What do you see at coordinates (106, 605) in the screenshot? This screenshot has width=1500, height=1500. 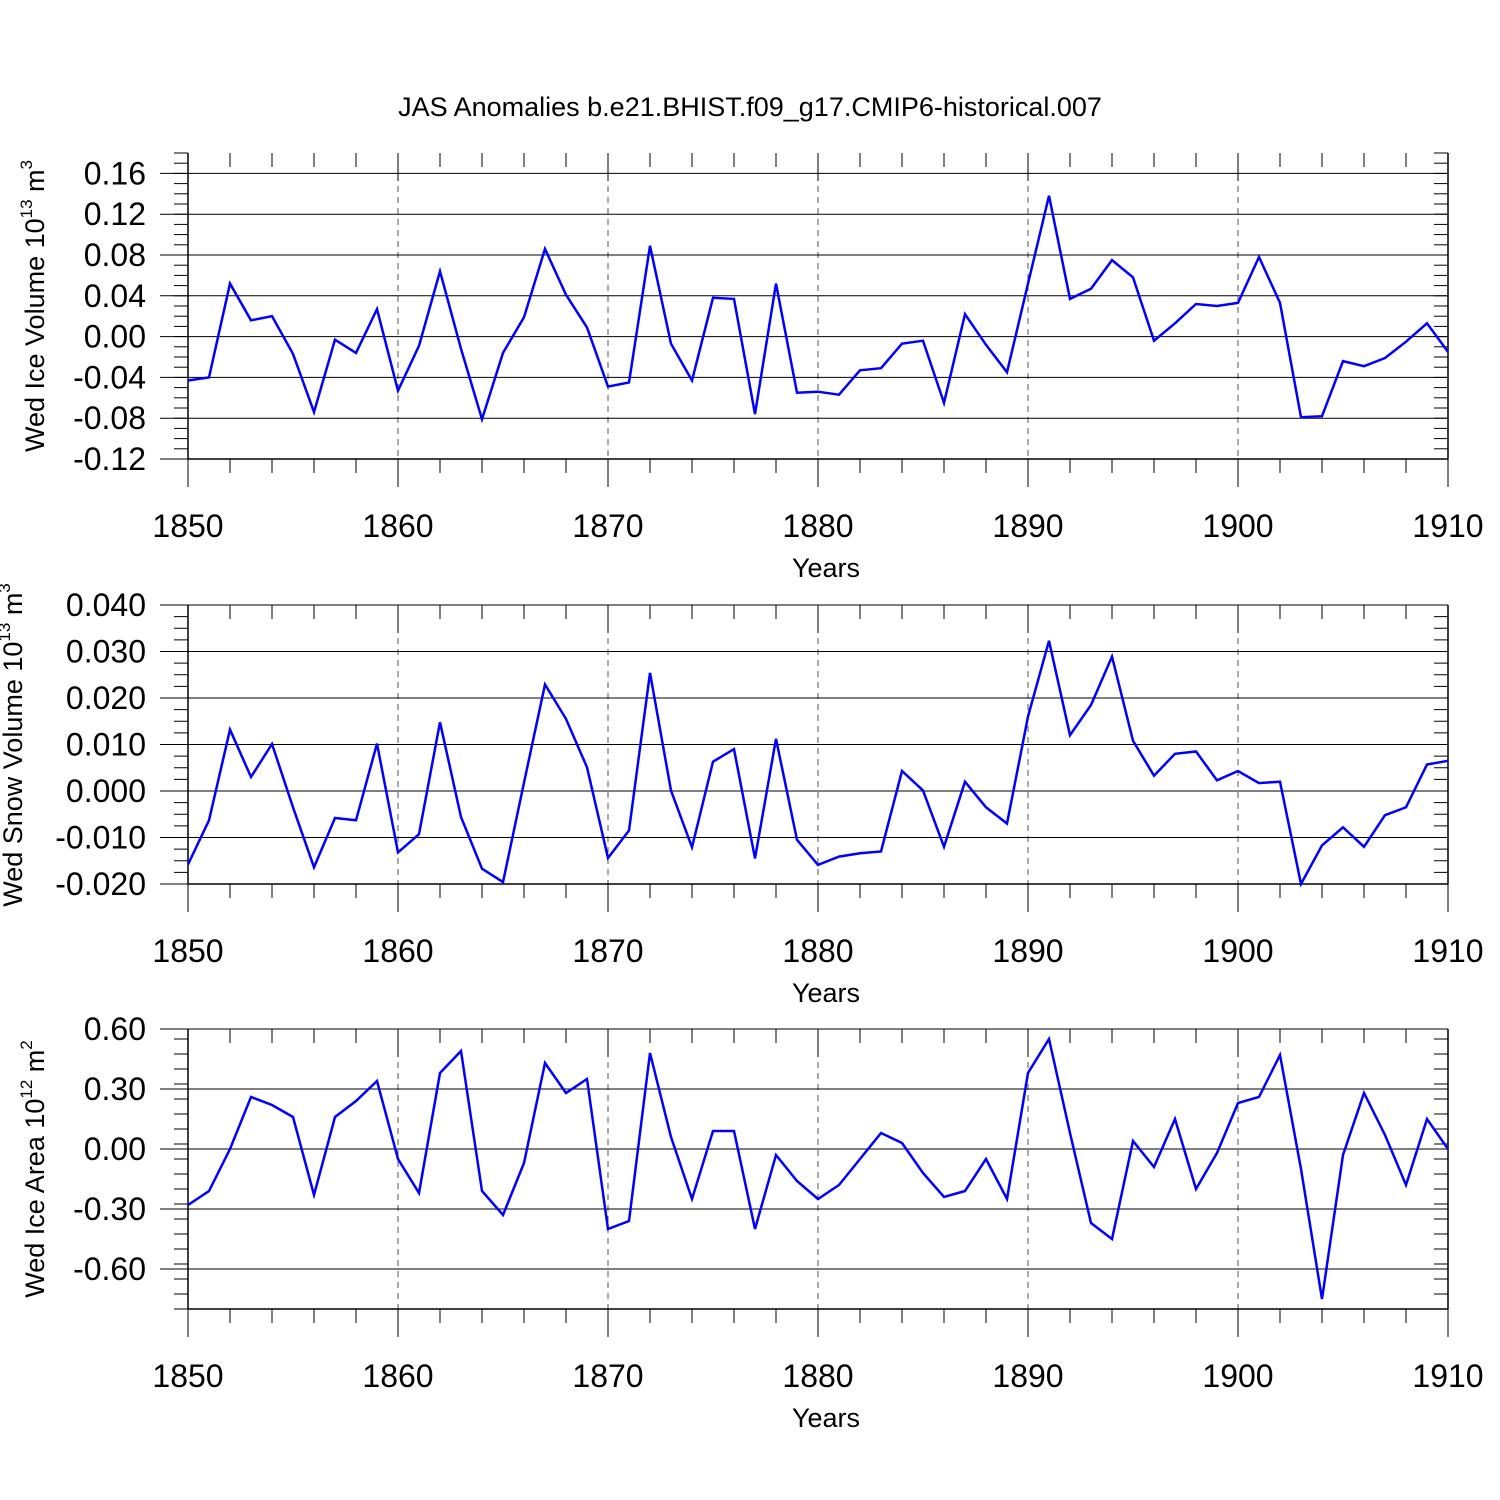 I see `y-tick-label: 0.040` at bounding box center [106, 605].